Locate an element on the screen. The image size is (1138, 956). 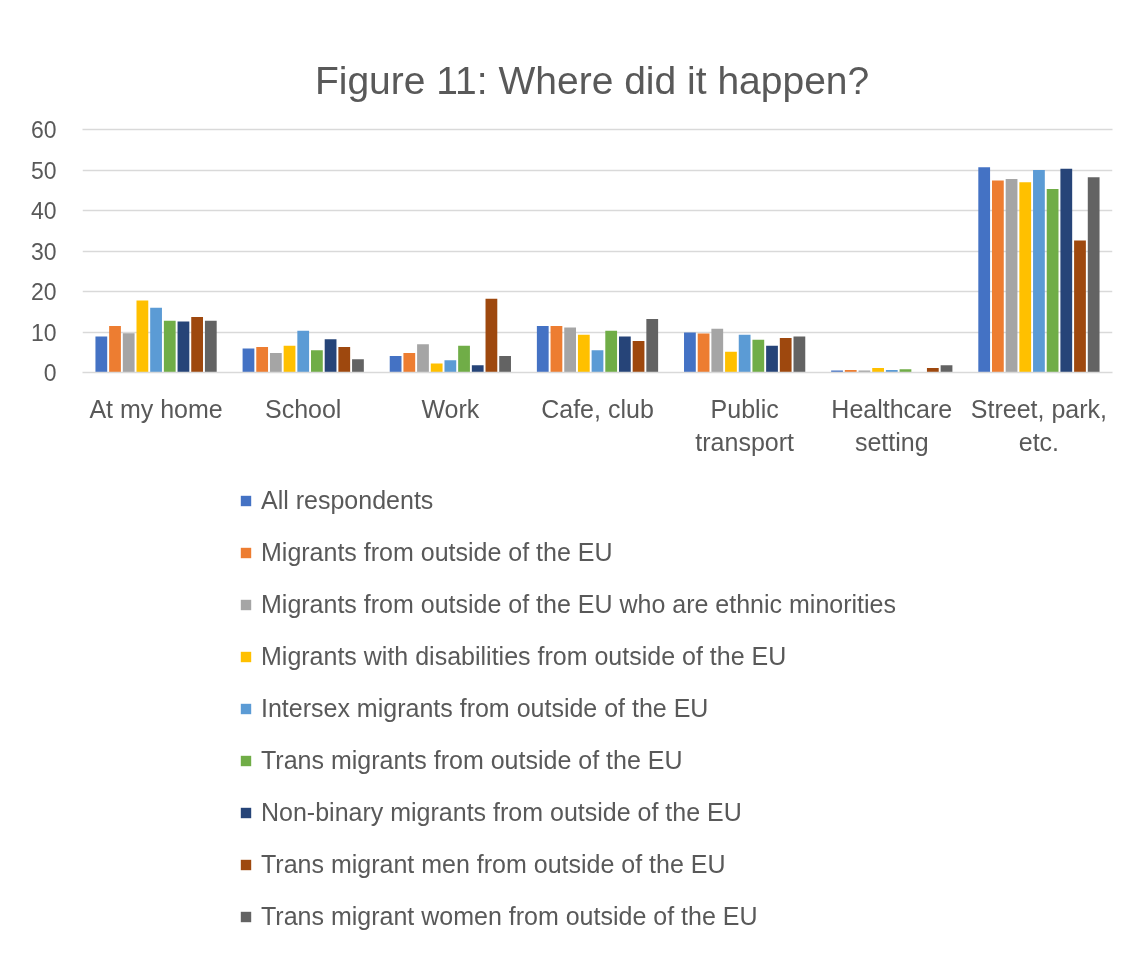
y-tick-label: 30 is located at coordinates (43, 251).